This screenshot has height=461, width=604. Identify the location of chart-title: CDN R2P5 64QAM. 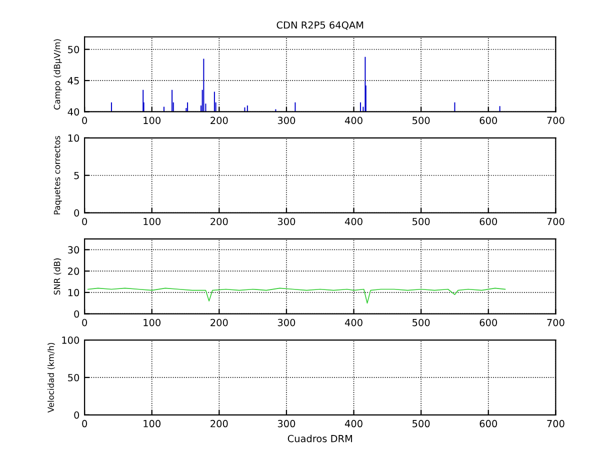
(320, 25).